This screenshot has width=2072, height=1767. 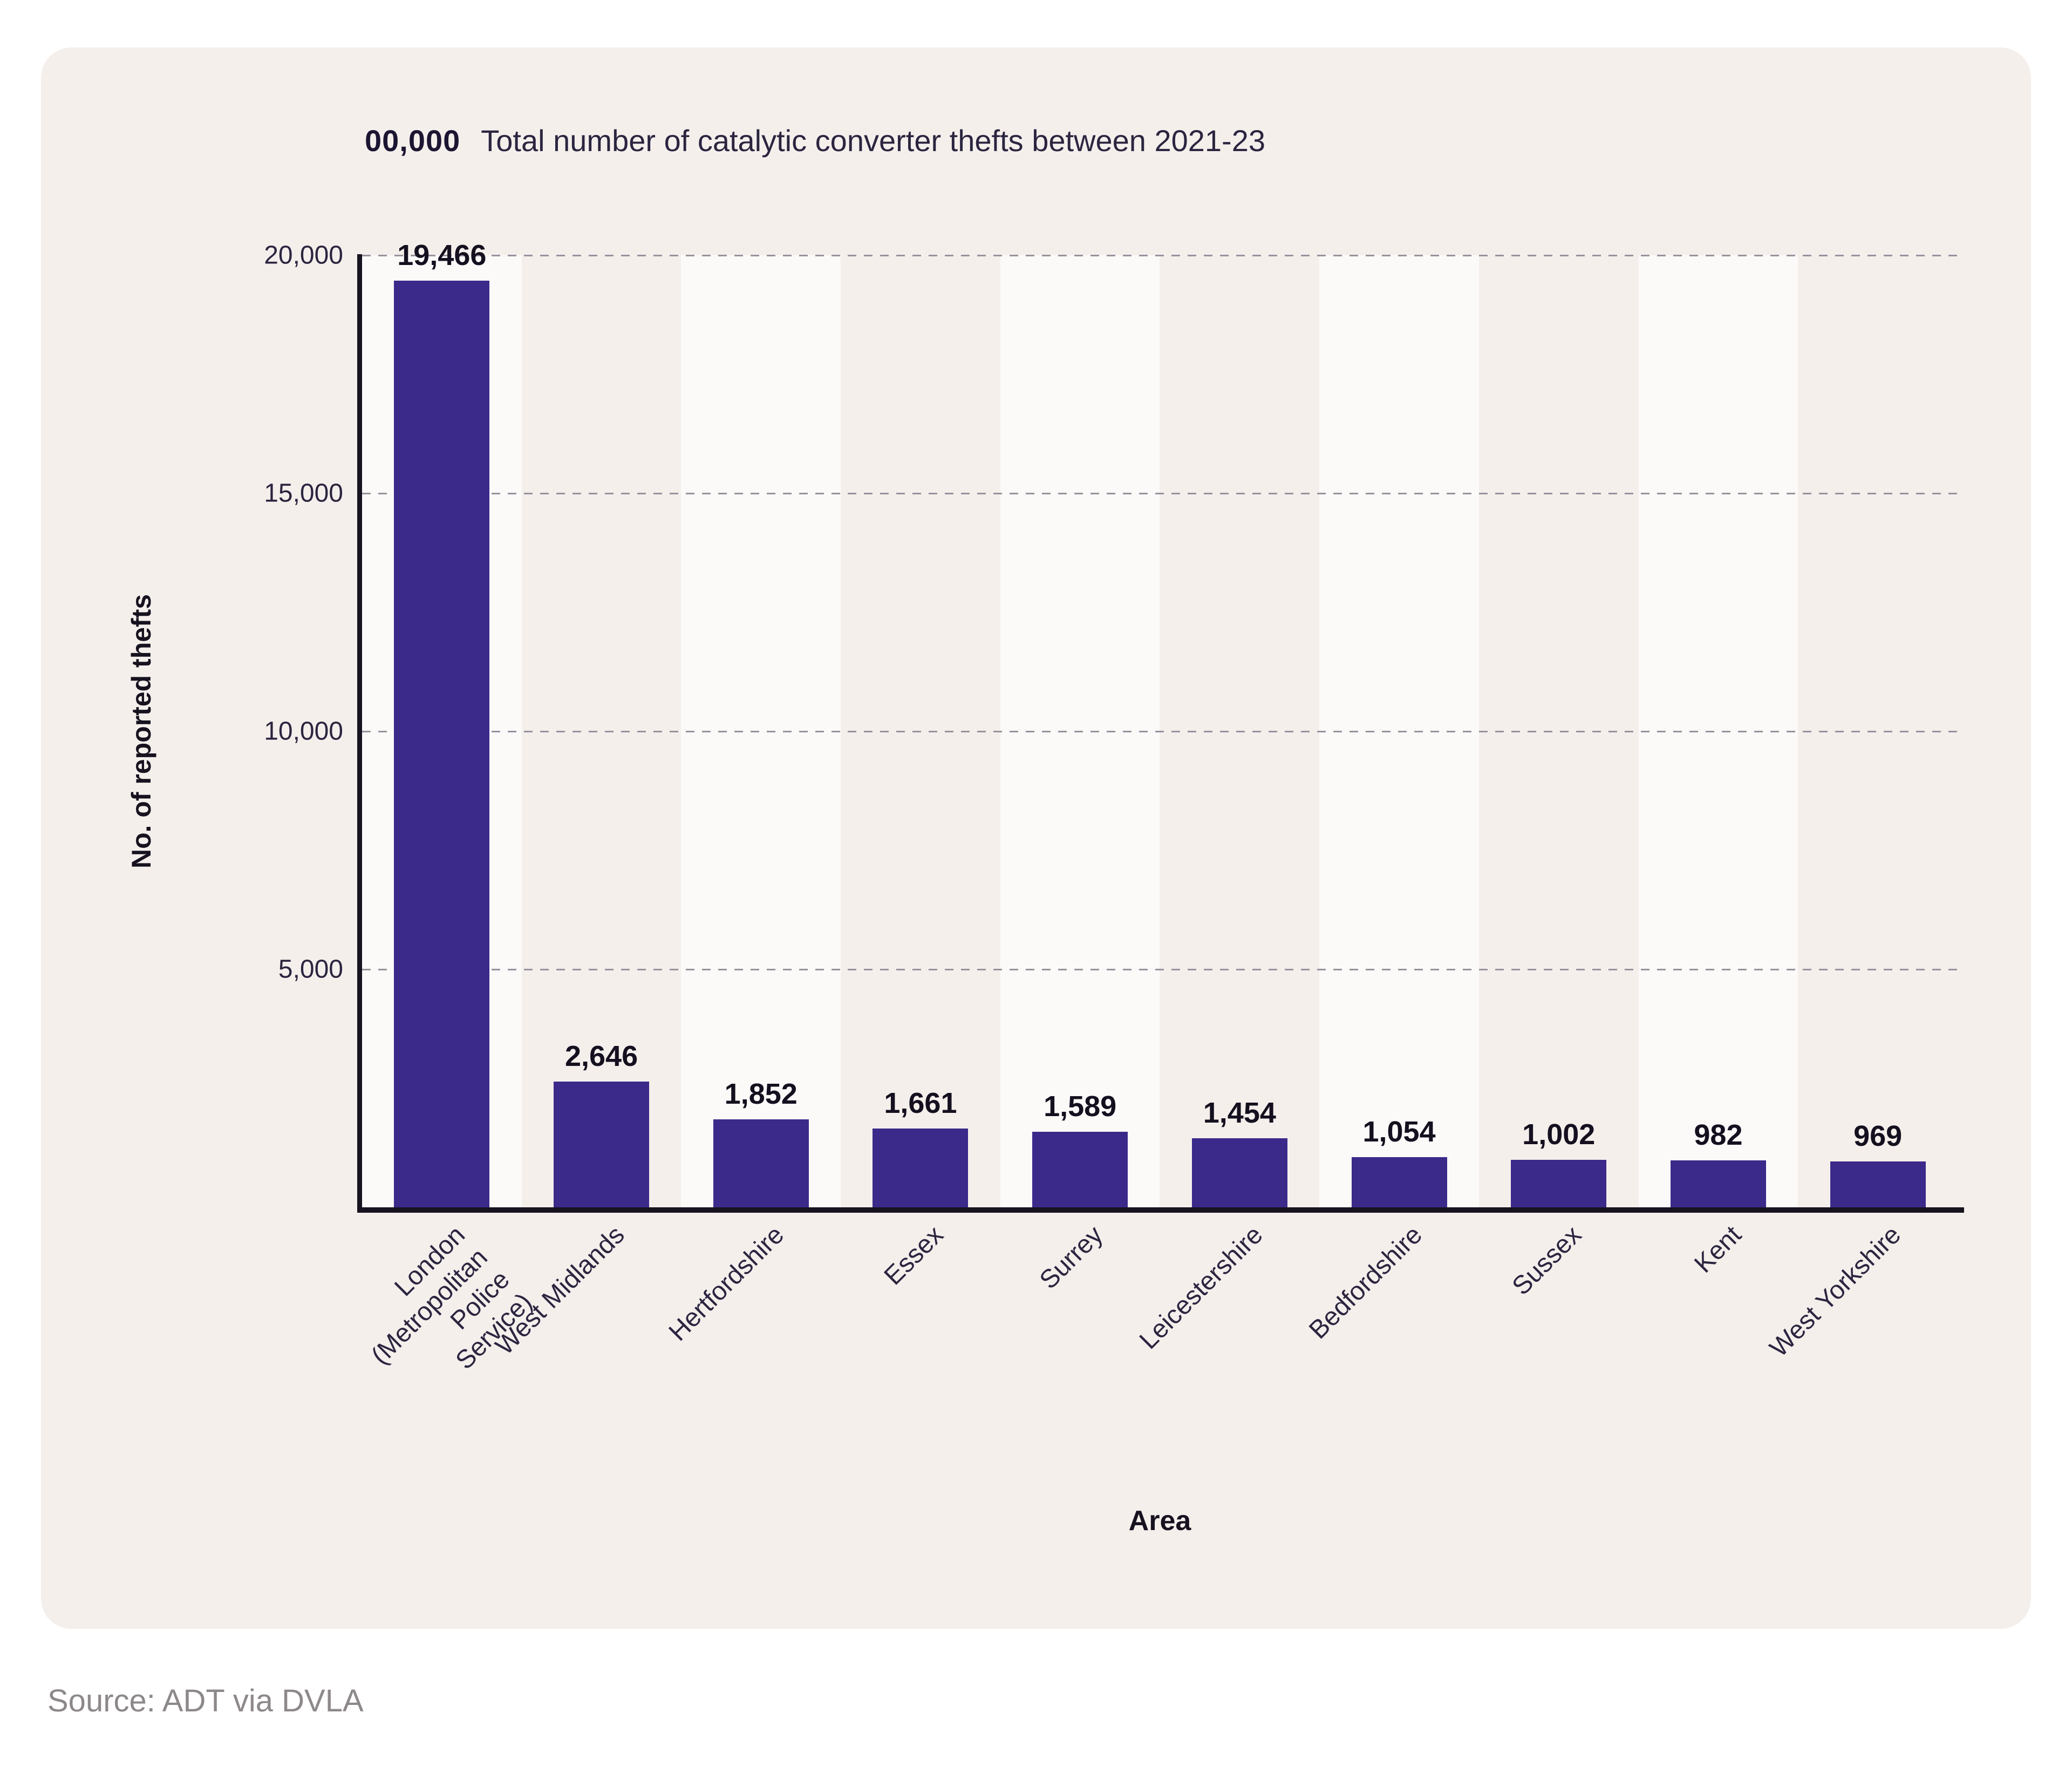 I want to click on x-tick-label: Essex, so click(x=913, y=1255).